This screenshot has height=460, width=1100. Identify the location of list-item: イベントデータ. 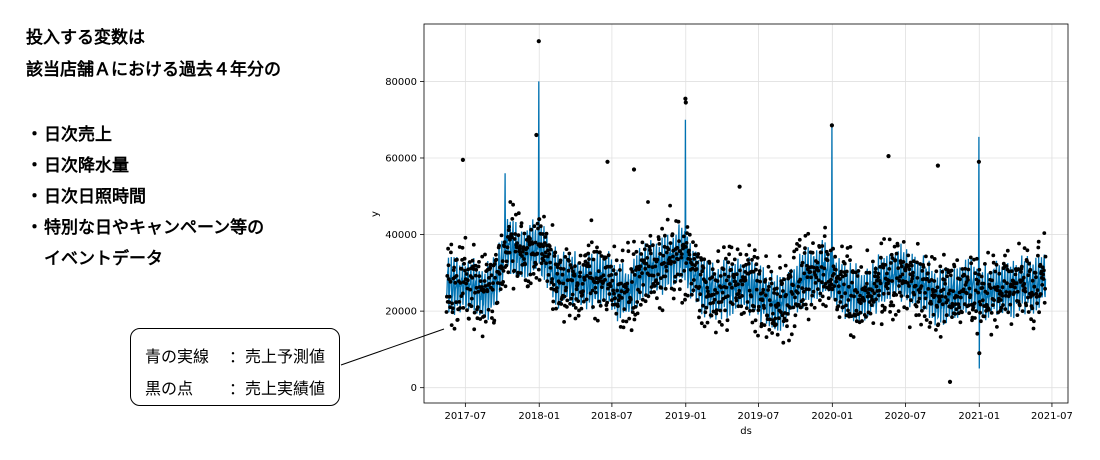
(145, 259).